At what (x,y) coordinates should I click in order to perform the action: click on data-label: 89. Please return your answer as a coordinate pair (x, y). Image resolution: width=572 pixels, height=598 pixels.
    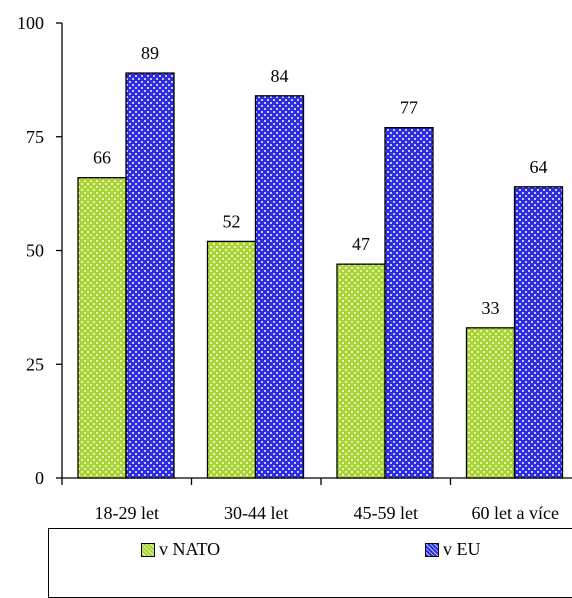
    Looking at the image, I should click on (150, 53).